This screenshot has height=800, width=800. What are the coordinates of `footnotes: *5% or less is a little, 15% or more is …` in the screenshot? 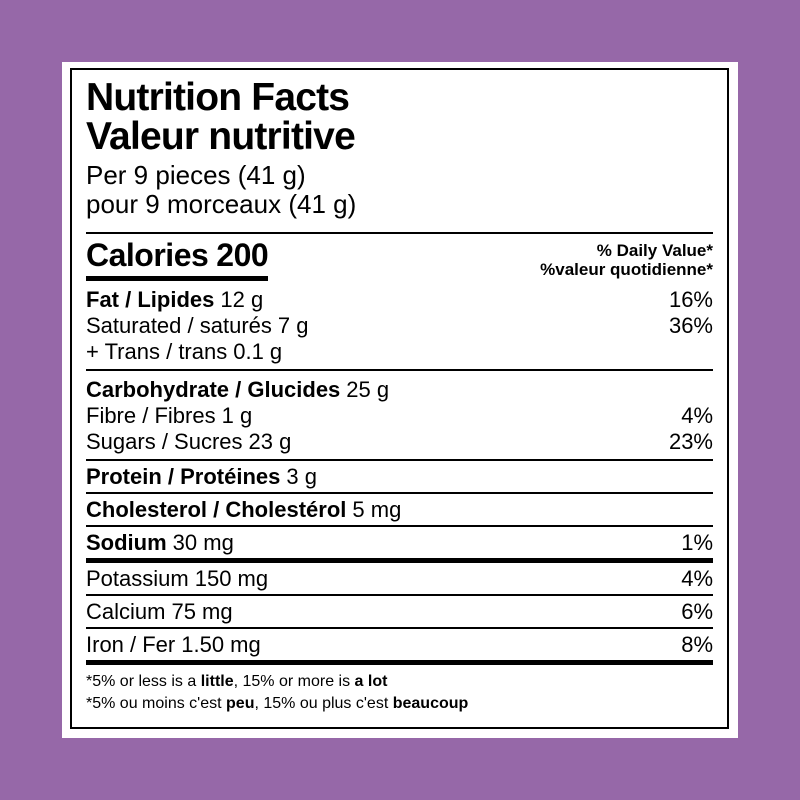 It's located at (399, 690).